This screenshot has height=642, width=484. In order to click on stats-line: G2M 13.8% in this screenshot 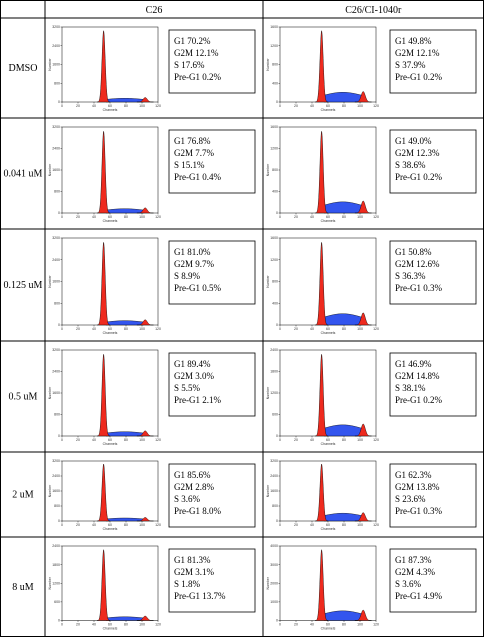, I will do `click(417, 487)`.